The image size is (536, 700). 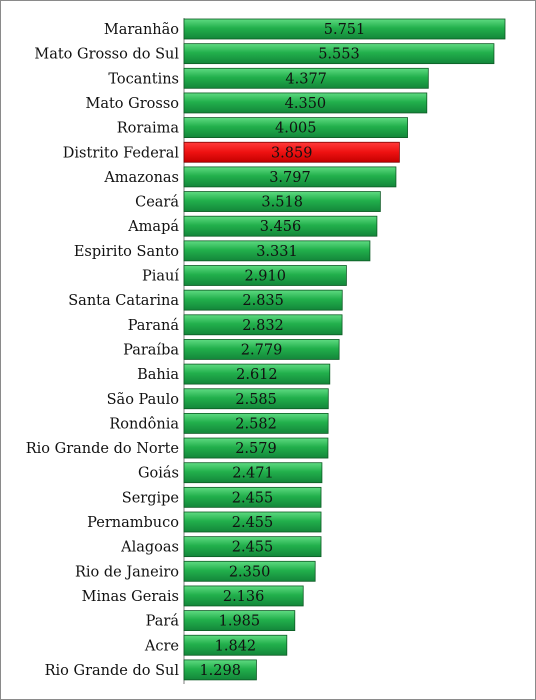 What do you see at coordinates (130, 597) in the screenshot?
I see `category-label-23: Minas Gerais` at bounding box center [130, 597].